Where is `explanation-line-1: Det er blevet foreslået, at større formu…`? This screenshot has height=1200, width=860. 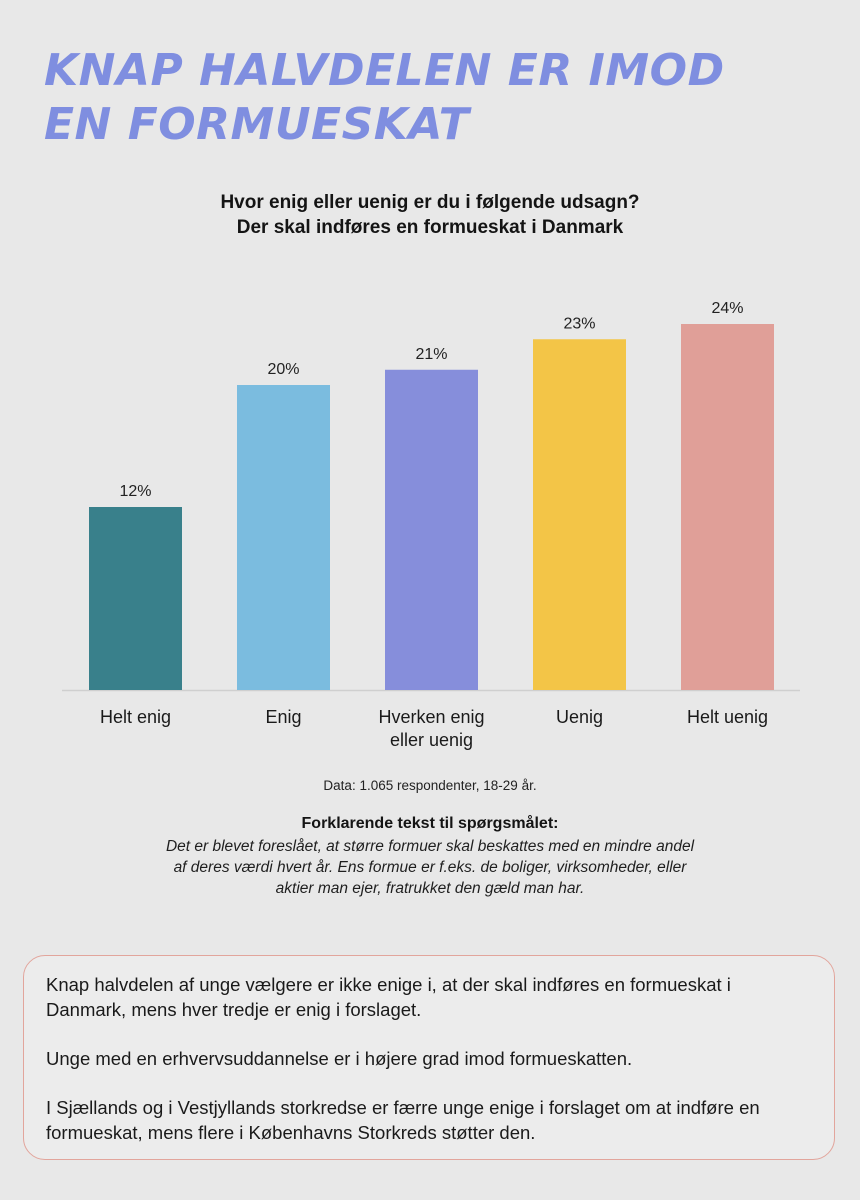
explanation-line-1: Det er blevet foreslået, at større formu… is located at coordinates (430, 846).